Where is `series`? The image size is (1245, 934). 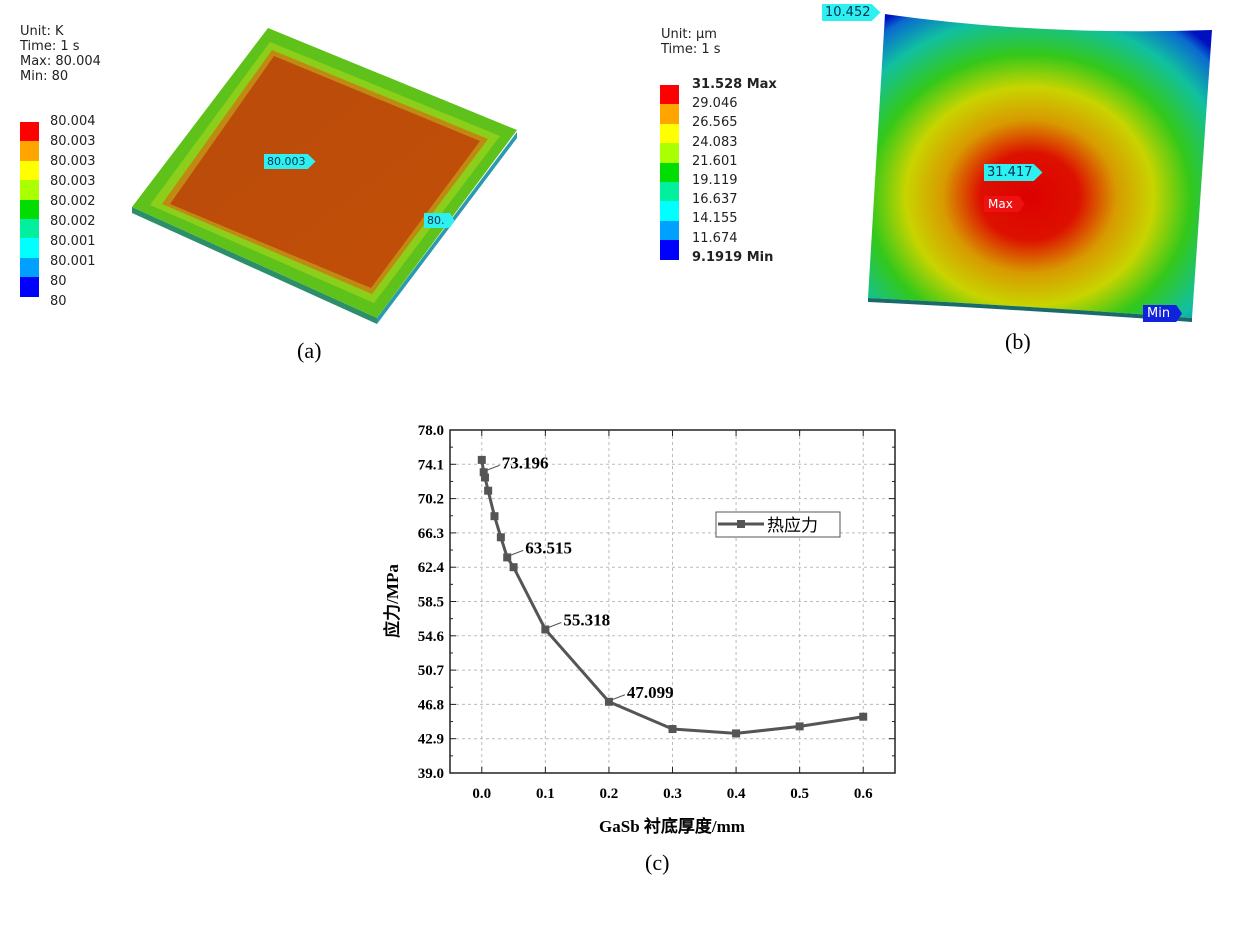
series is located at coordinates (672, 596).